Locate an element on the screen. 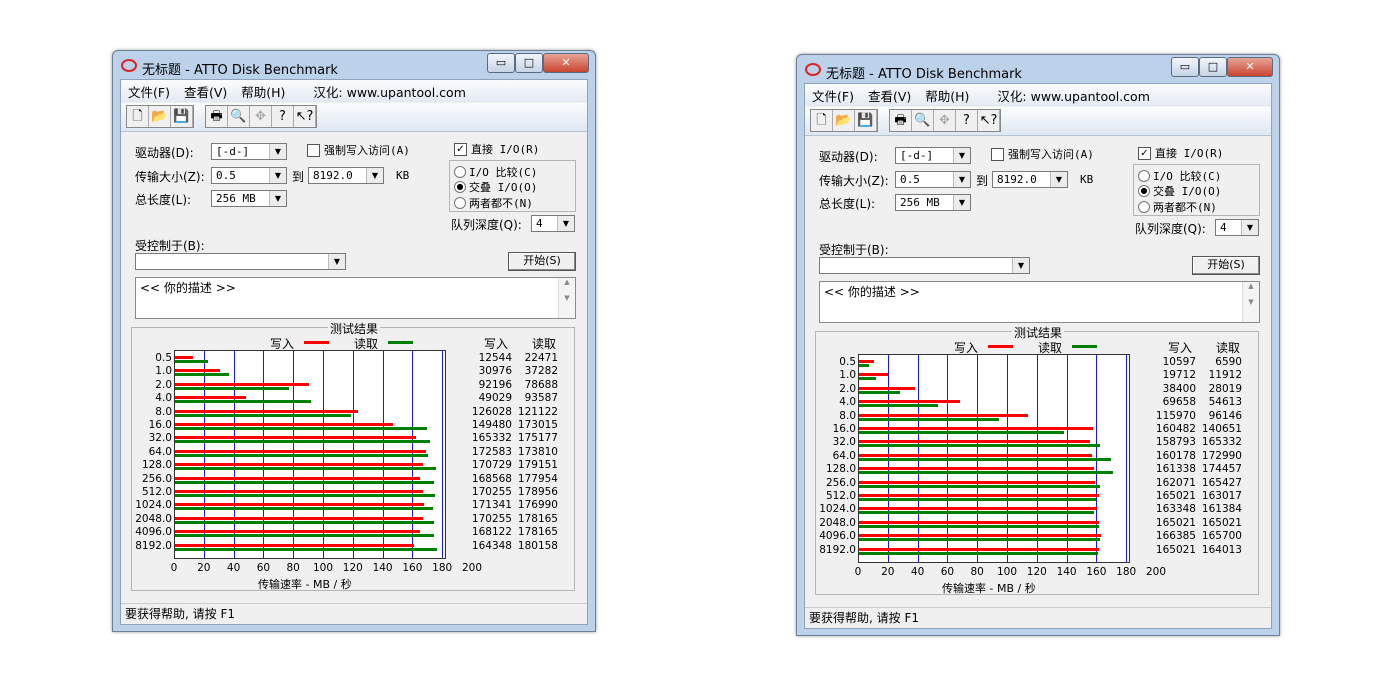 This screenshot has height=700, width=1400. category-label: 8192.0 is located at coordinates (153, 545).